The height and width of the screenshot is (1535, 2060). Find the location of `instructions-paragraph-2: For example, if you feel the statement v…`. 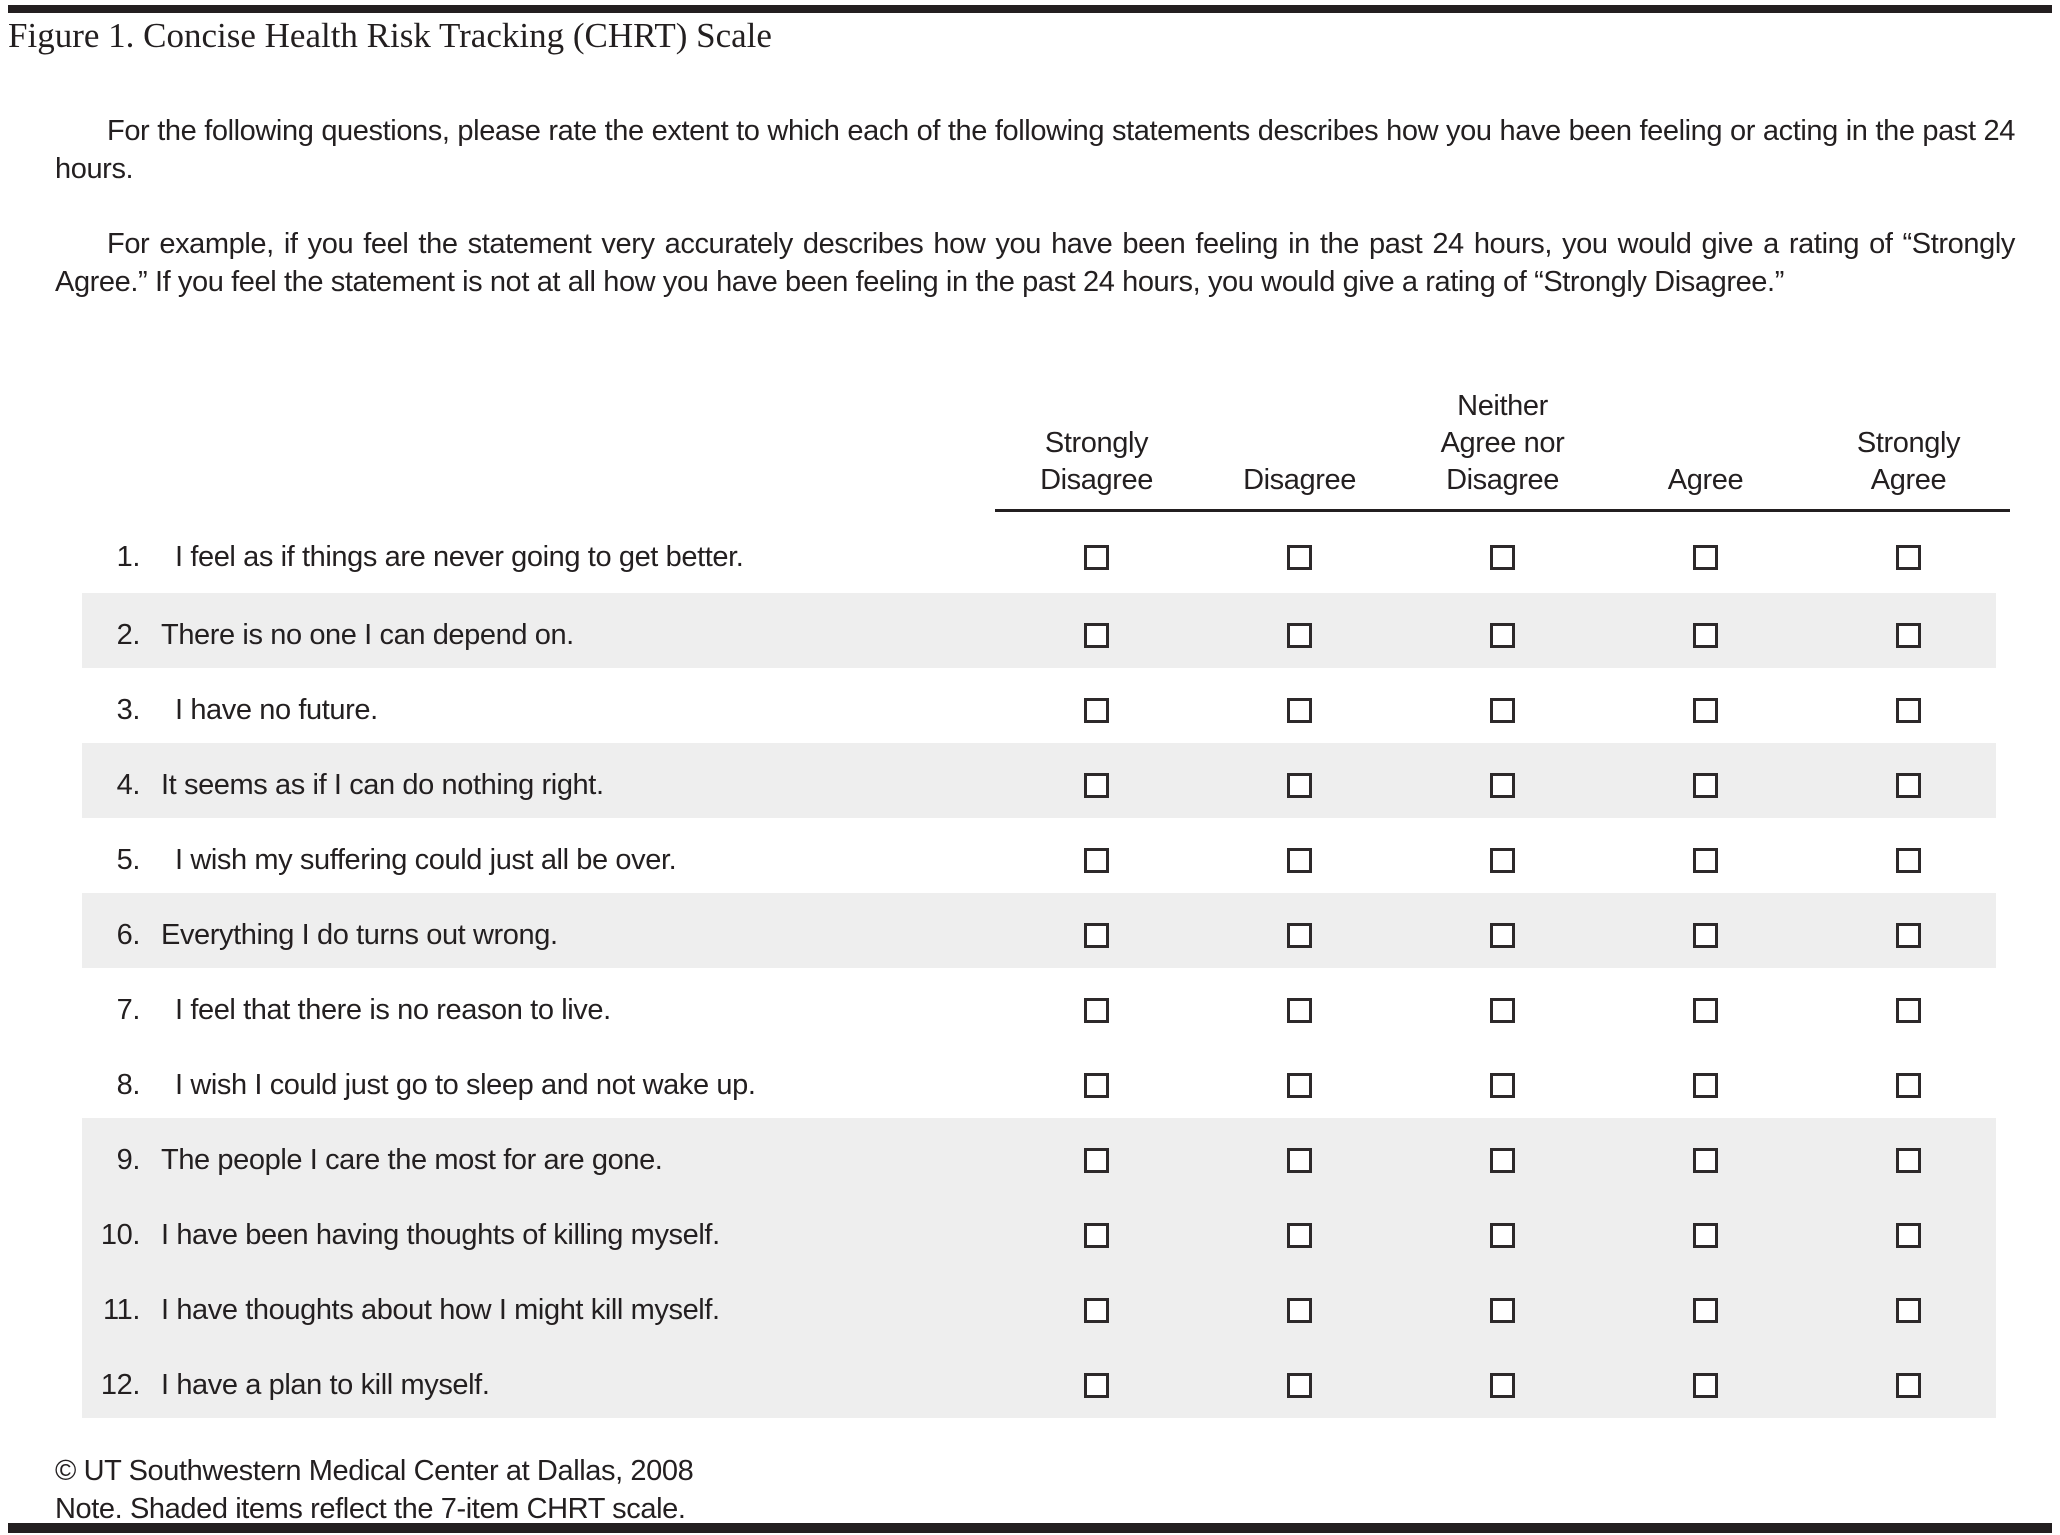

instructions-paragraph-2: For example, if you feel the statement v… is located at coordinates (1035, 263).